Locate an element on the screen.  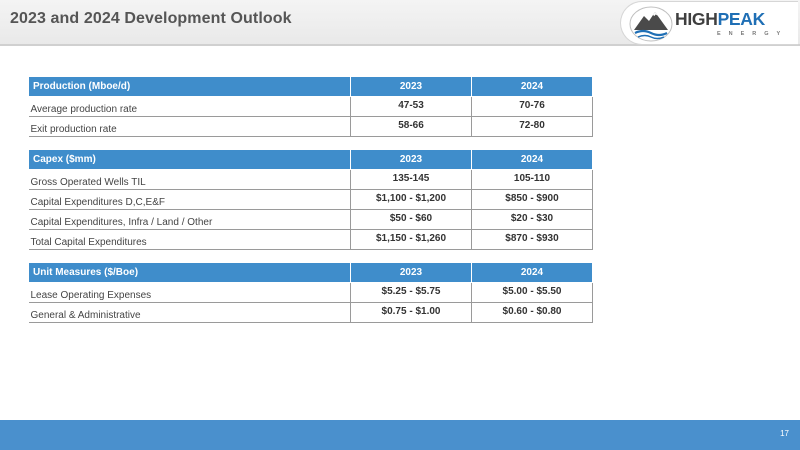
table-header-row: Capex ($mm) 2023 2024 is located at coordinates (310, 159).